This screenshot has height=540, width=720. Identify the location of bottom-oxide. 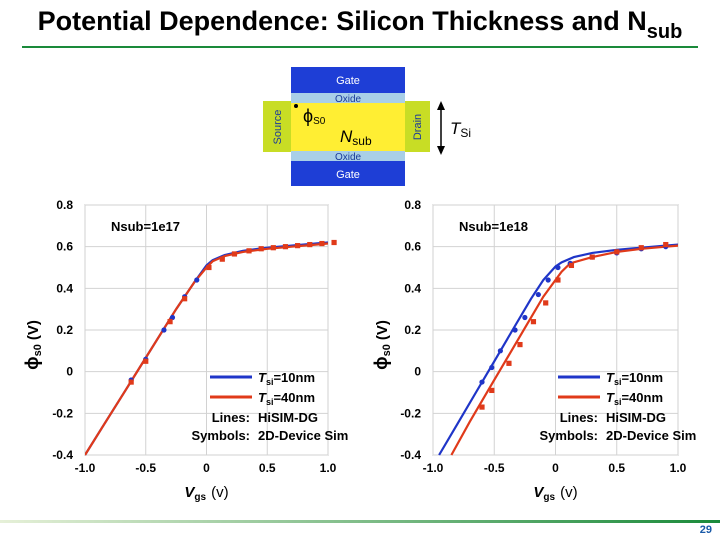
(348, 156).